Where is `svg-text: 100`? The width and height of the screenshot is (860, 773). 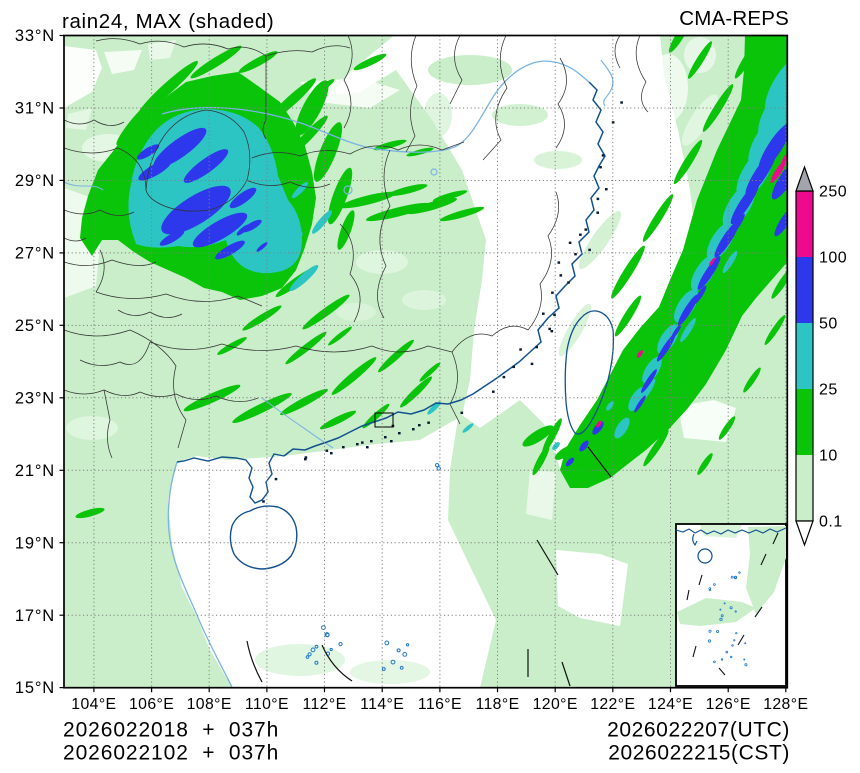 svg-text: 100 is located at coordinates (833, 258).